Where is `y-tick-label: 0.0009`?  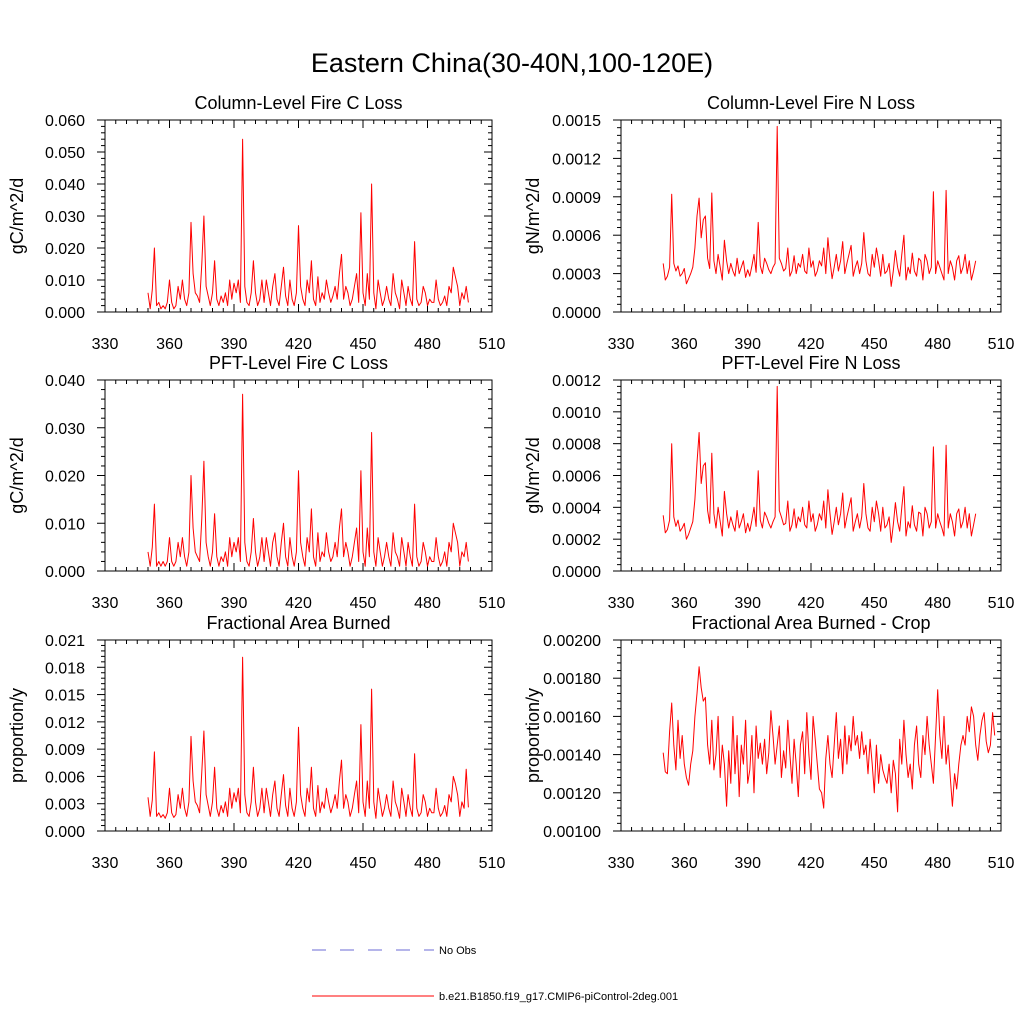 y-tick-label: 0.0009 is located at coordinates (576, 198).